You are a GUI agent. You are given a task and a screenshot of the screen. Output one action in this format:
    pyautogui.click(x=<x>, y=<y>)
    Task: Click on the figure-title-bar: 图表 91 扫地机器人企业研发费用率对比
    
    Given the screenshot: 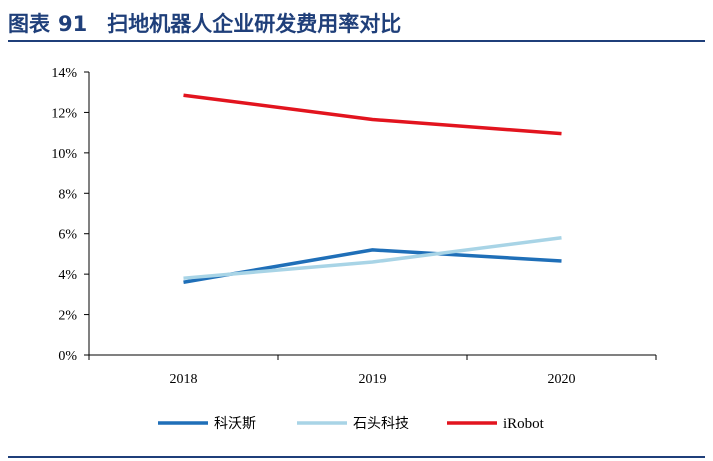 What is the action you would take?
    pyautogui.click(x=356, y=23)
    